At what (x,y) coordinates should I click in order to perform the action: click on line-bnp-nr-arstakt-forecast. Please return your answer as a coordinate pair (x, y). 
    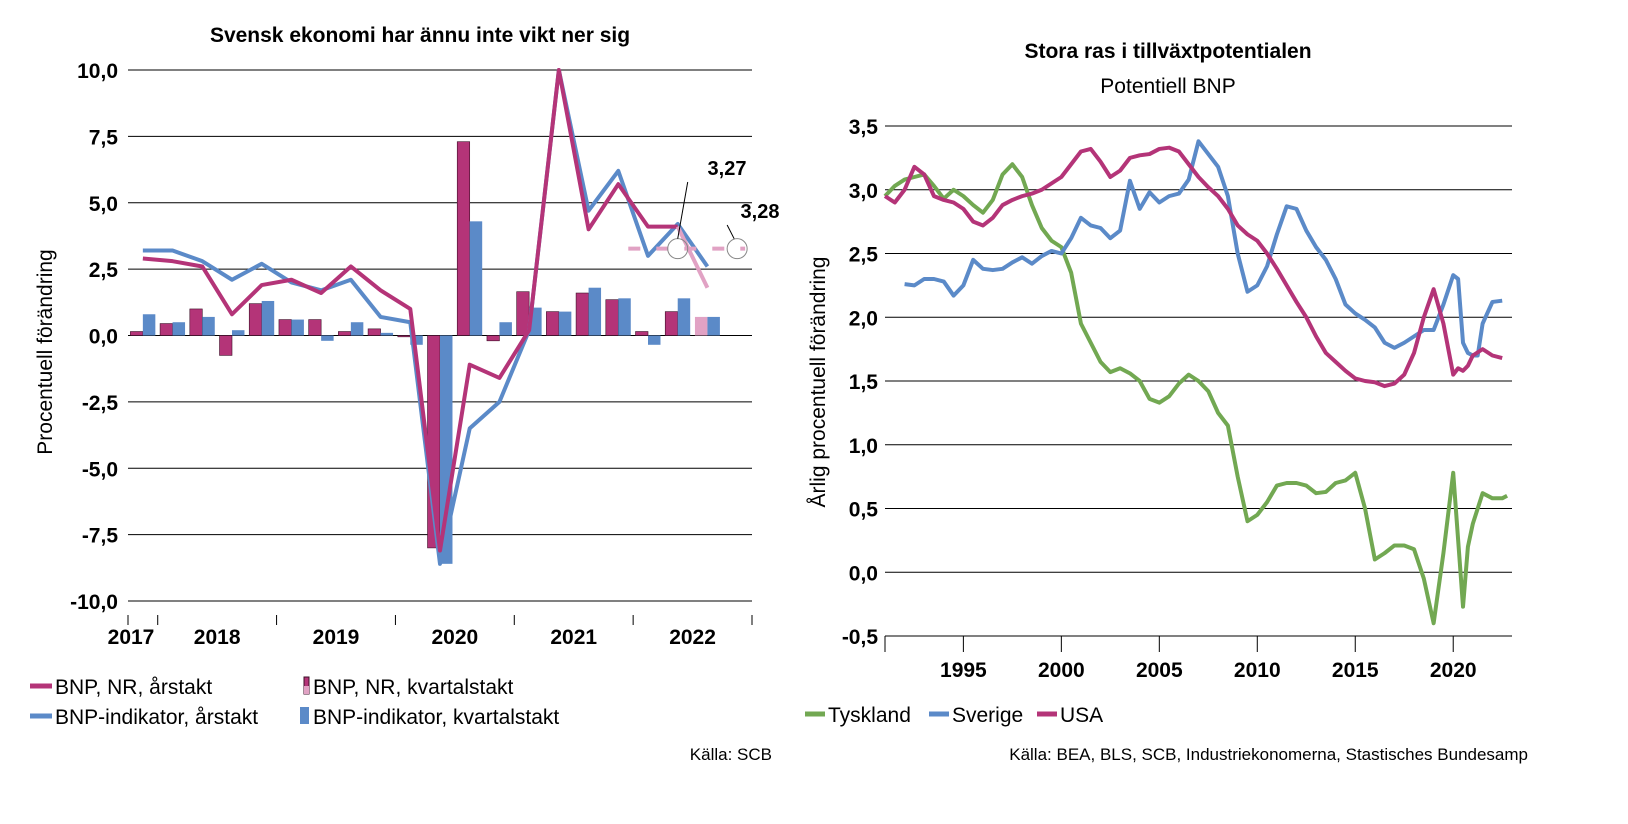
    Looking at the image, I should click on (692, 257).